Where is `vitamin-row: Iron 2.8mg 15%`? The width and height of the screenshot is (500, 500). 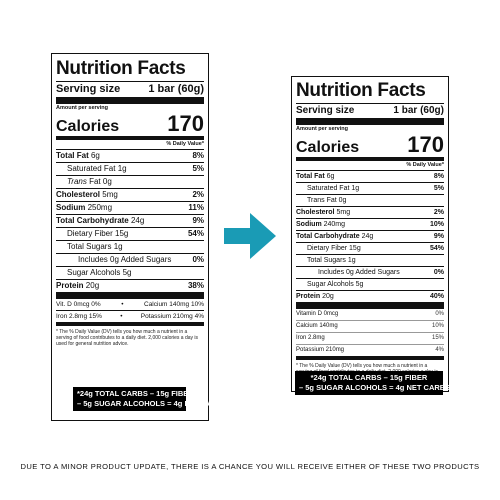 vitamin-row: Iron 2.8mg 15% is located at coordinates (370, 338).